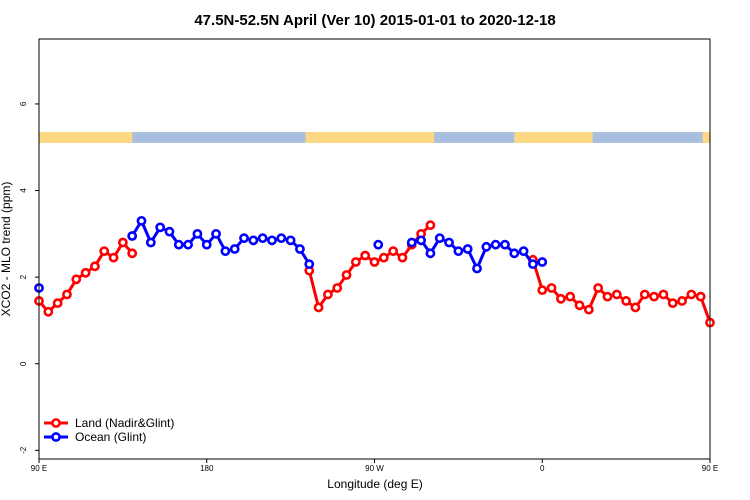 The image size is (750, 500). Describe the element at coordinates (124, 423) in the screenshot. I see `legend-label-land: Land (Nadir&Glint)` at that location.